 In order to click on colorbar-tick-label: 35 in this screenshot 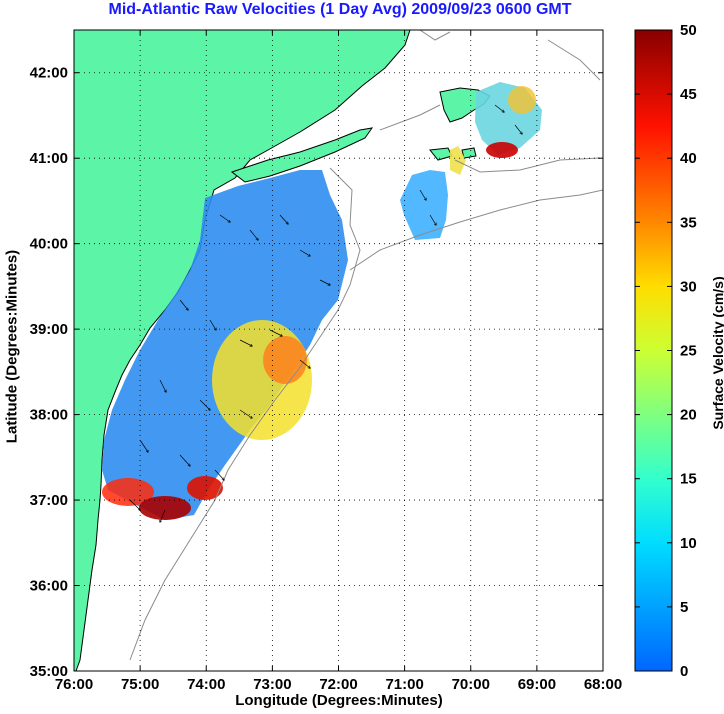, I will do `click(688, 222)`.